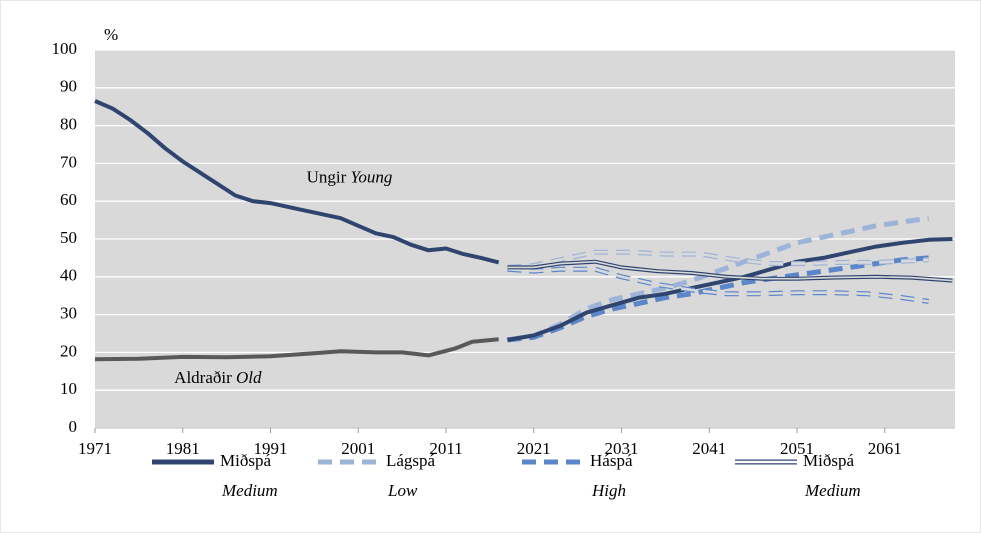 Image resolution: width=981 pixels, height=533 pixels. What do you see at coordinates (68, 124) in the screenshot?
I see `y-tick-label: 80` at bounding box center [68, 124].